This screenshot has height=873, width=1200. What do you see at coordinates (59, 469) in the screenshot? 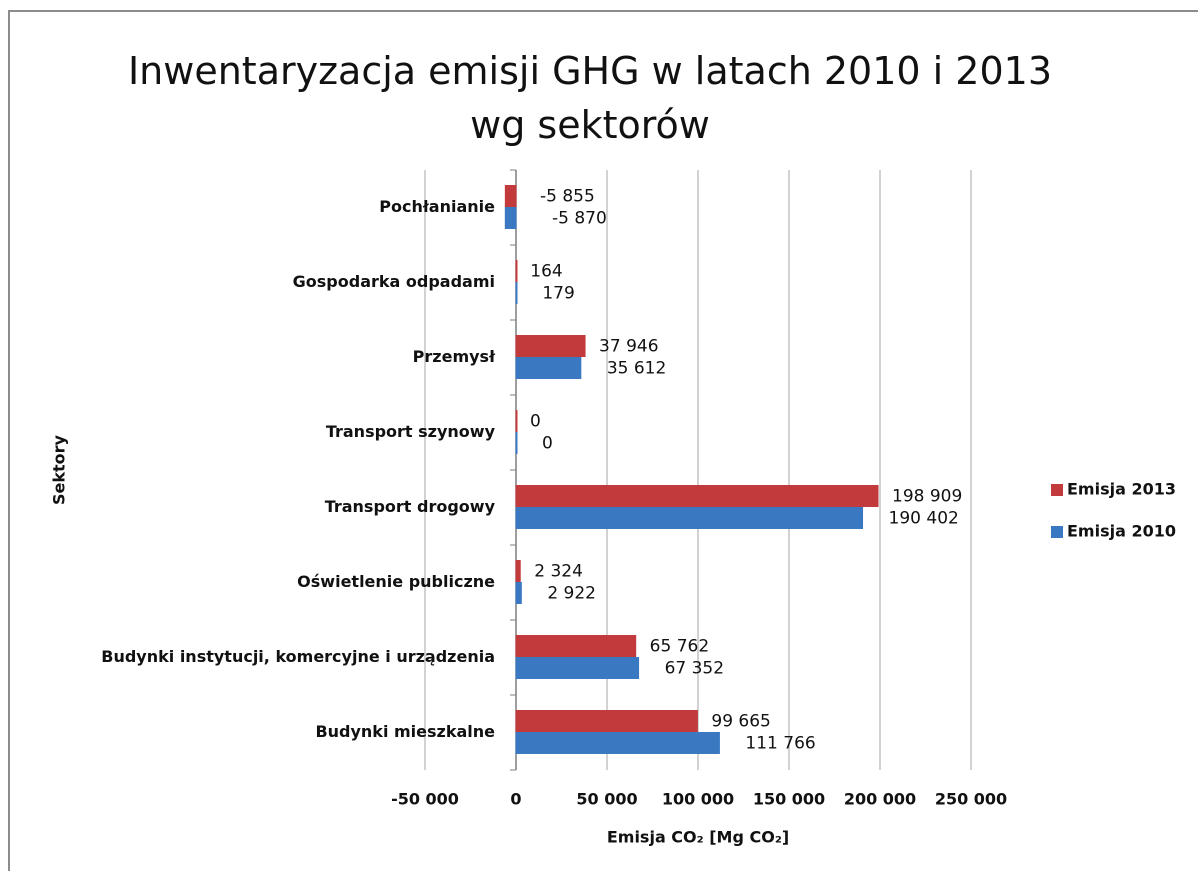
I see `y-axis-title: Sektory` at bounding box center [59, 469].